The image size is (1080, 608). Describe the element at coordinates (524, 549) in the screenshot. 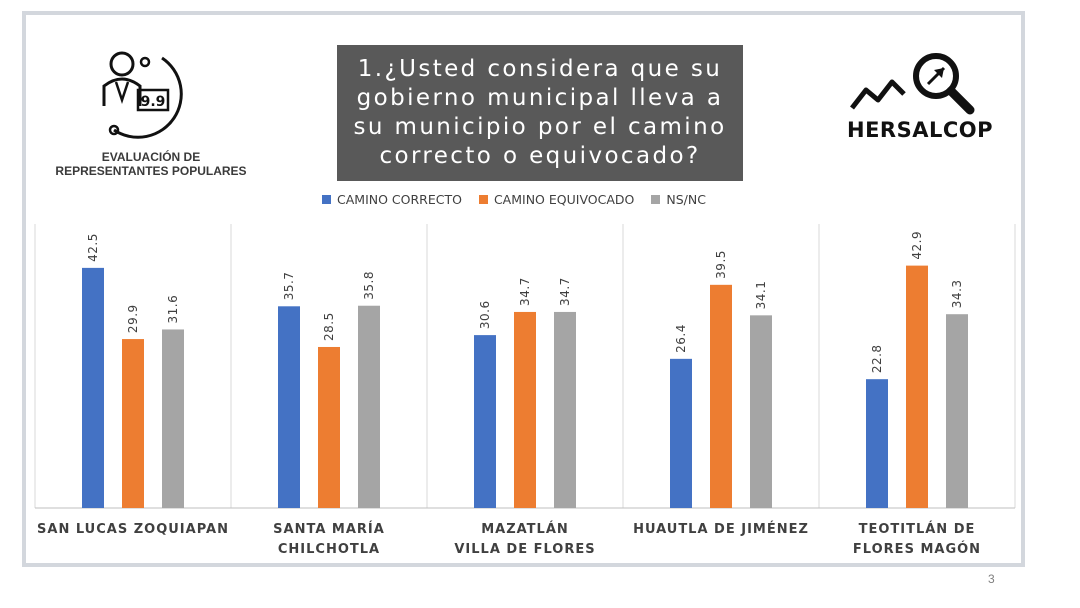

I see `category-label: VILLA DE FLORES` at that location.